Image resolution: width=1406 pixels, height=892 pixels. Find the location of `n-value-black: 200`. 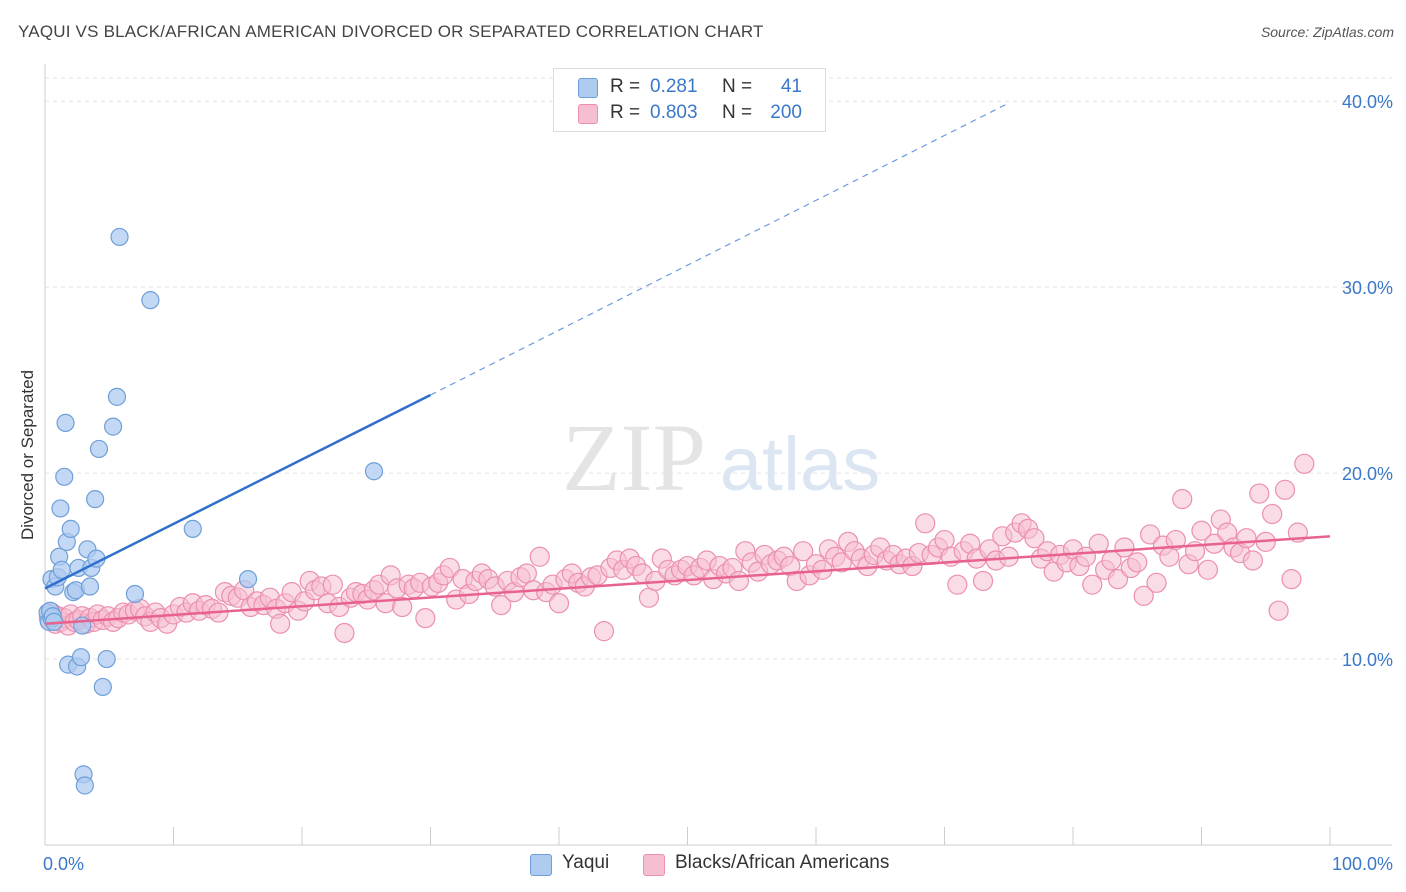

n-value-black: 200 is located at coordinates (786, 112).